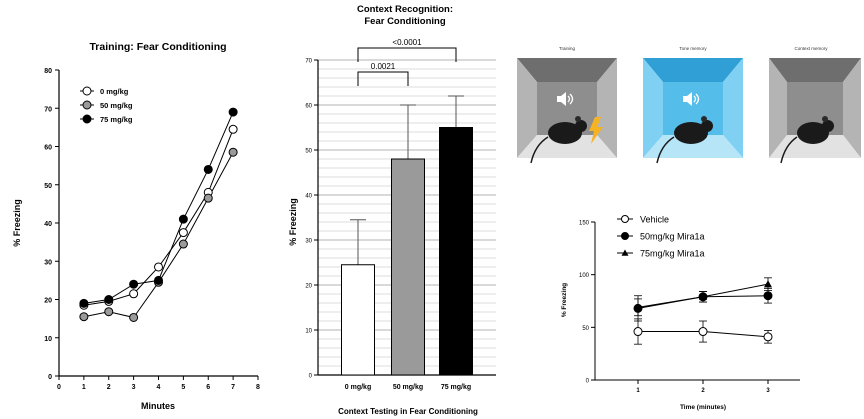  What do you see at coordinates (564, 300) in the screenshot?
I see `chart3-ylabel: % Freezing` at bounding box center [564, 300].